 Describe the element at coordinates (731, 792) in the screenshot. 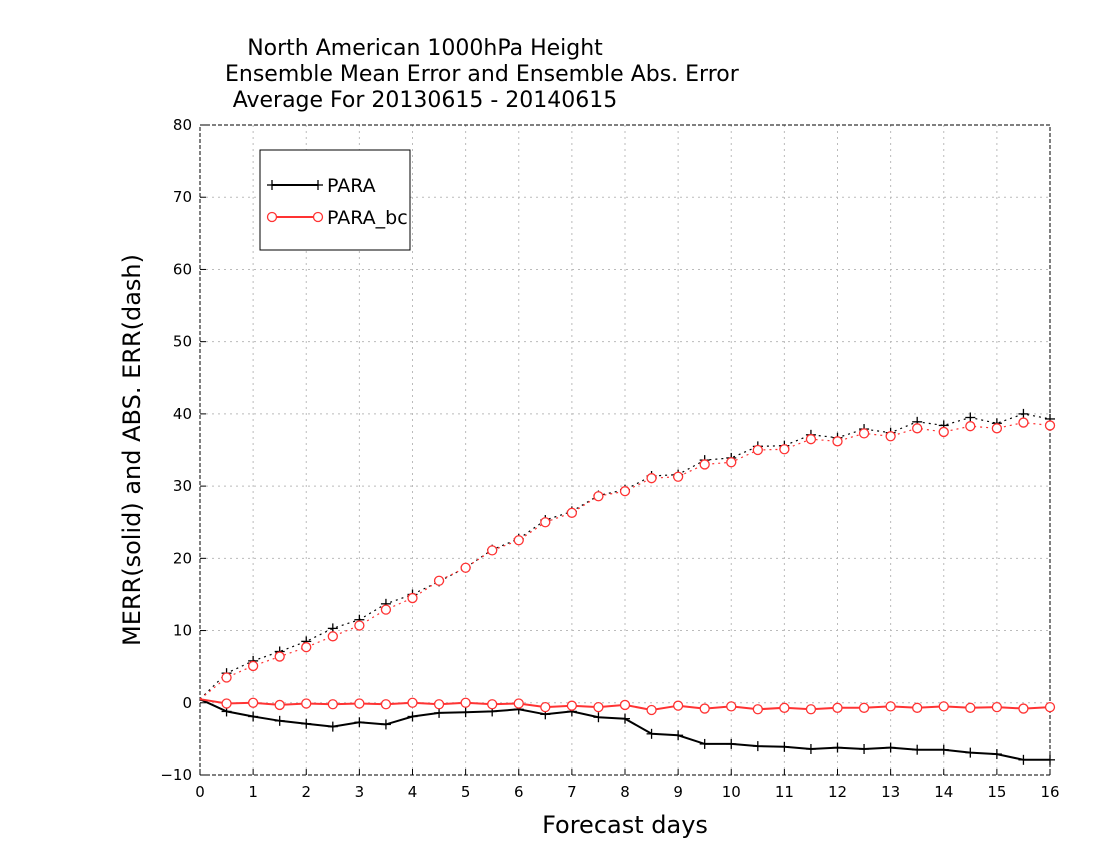

I see `x-tick-label-10: 10` at that location.